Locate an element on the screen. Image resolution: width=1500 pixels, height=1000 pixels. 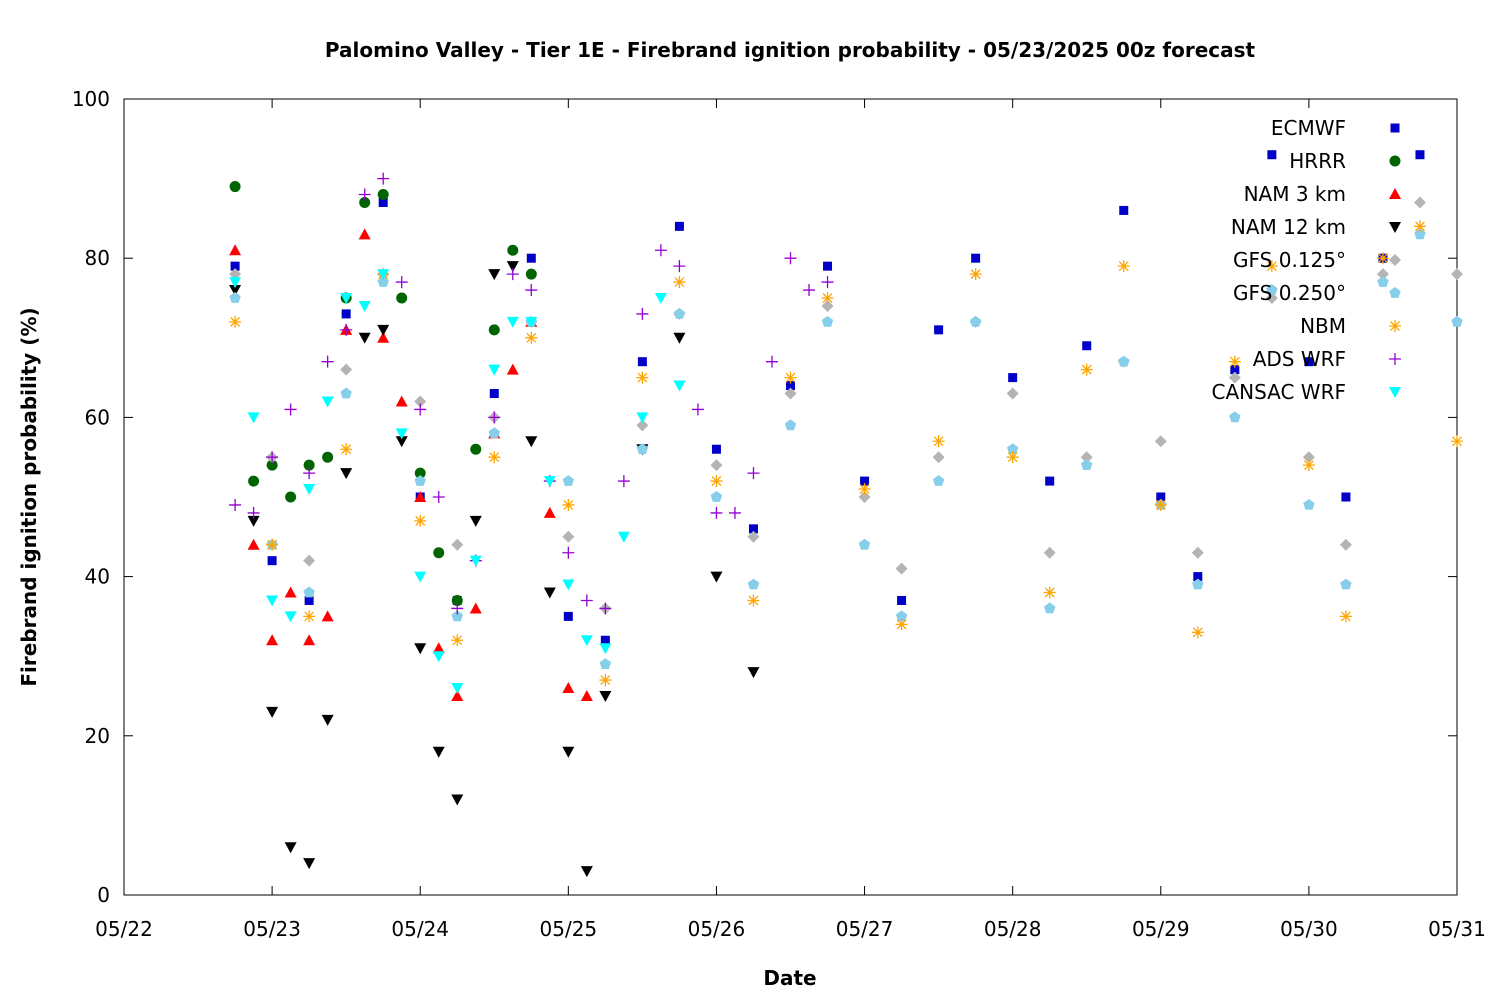
legend-label: NAM 12 km is located at coordinates (1288, 227).